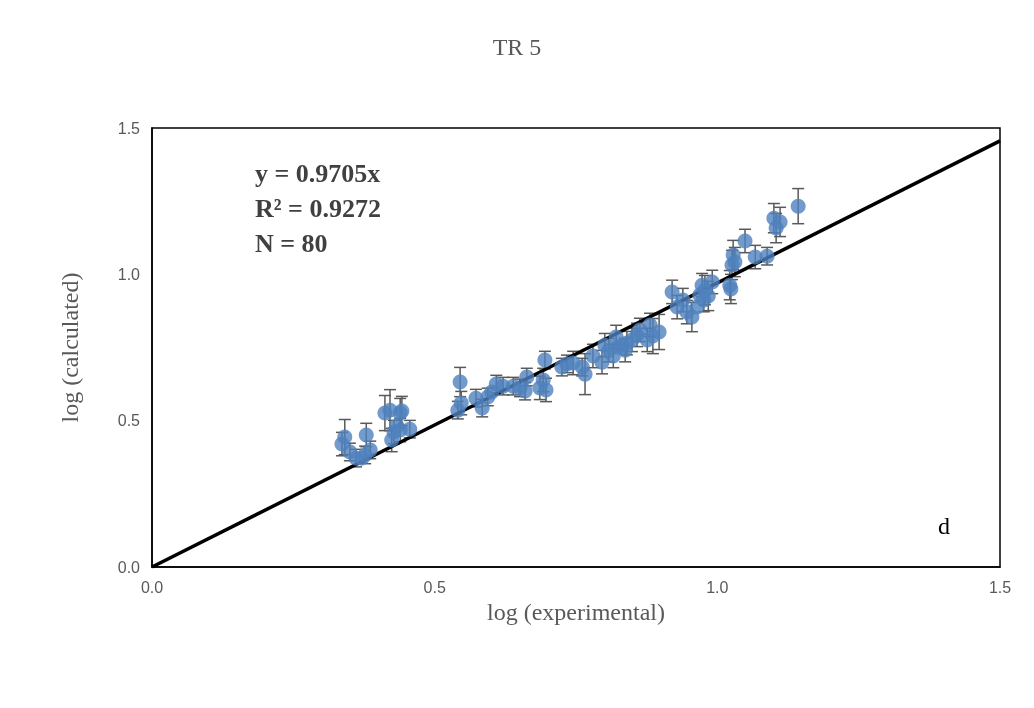 The image size is (1034, 708). What do you see at coordinates (576, 611) in the screenshot?
I see `x-axis-title: log (experimental)` at bounding box center [576, 611].